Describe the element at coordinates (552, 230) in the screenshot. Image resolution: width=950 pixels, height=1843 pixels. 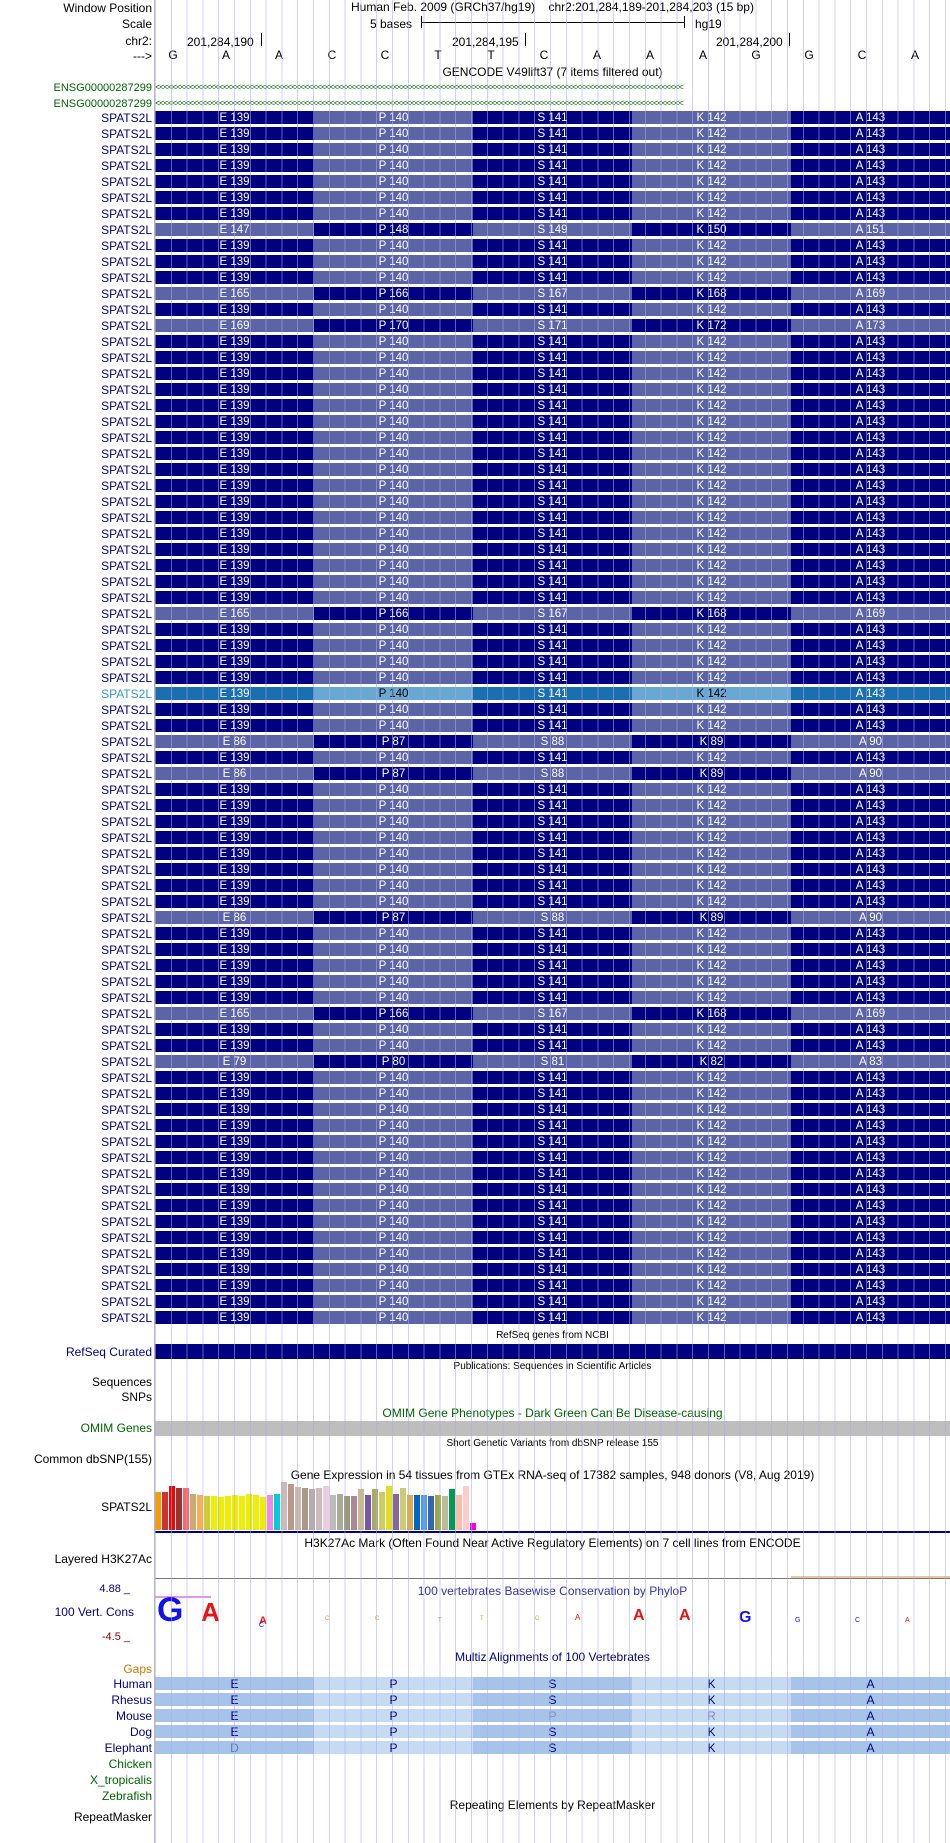
I see `transcript-row: E 147 P 148 S 149 K 150 A 151` at that location.